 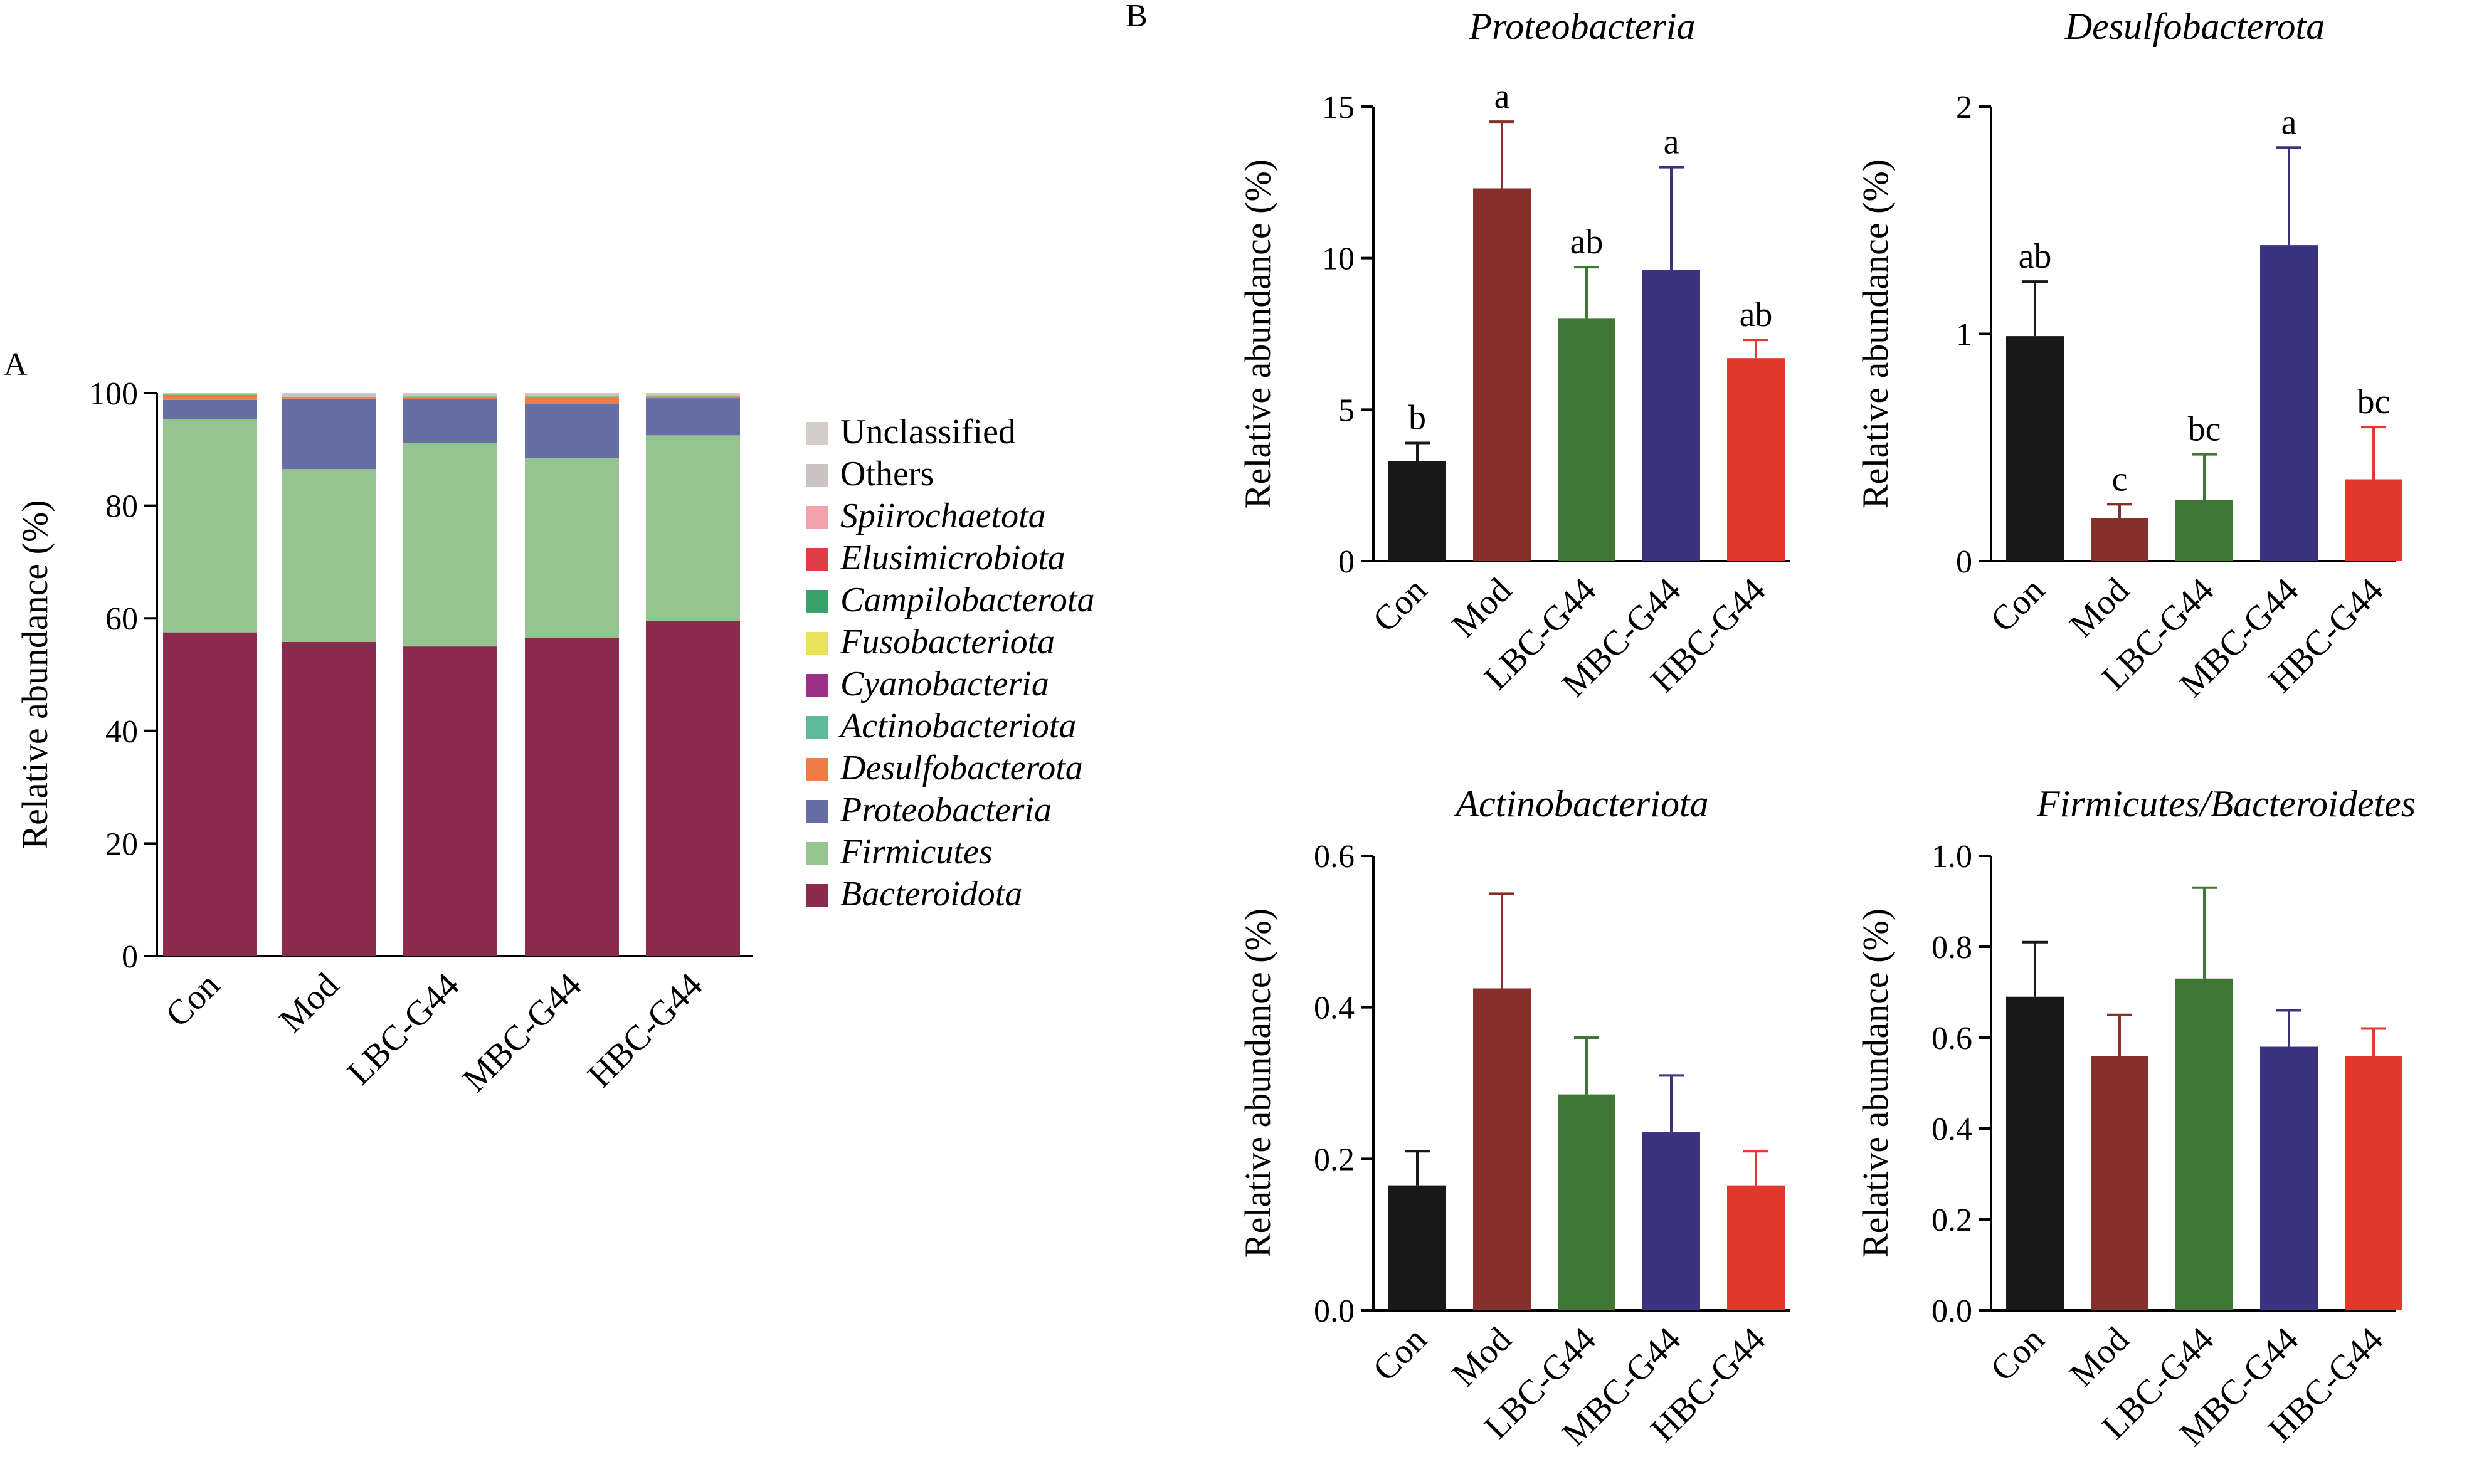 What do you see at coordinates (928, 432) in the screenshot?
I see `legend-label: Unclassified` at bounding box center [928, 432].